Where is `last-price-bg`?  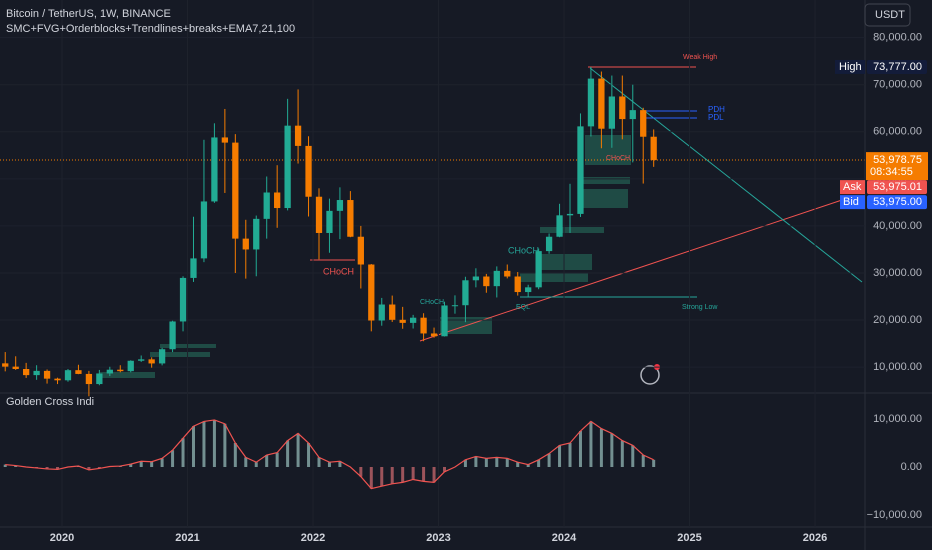
last-price-bg is located at coordinates (897, 166).